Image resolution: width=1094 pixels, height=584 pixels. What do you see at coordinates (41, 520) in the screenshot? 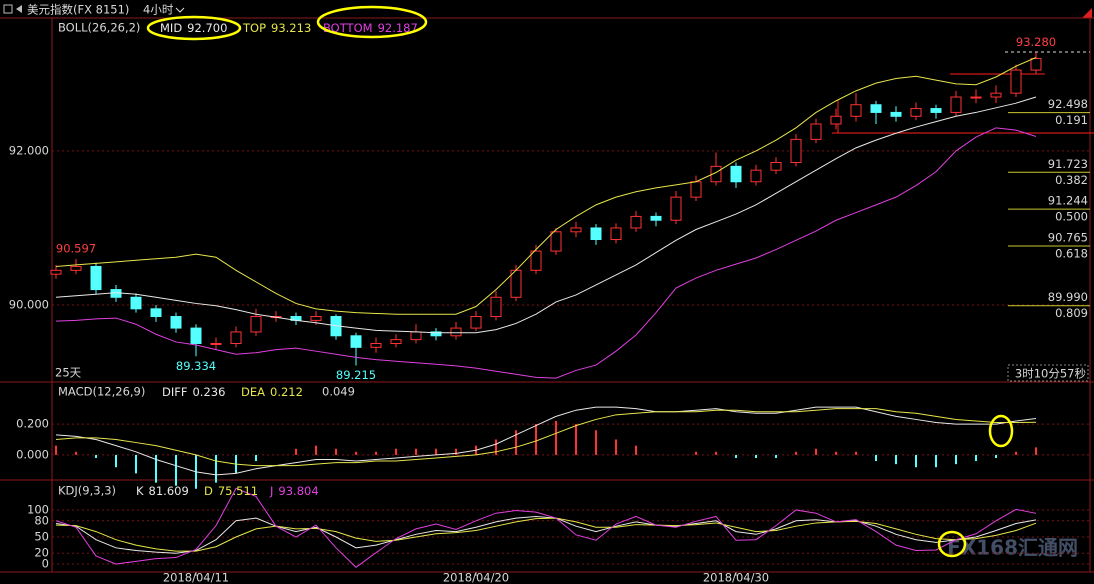
I see `y-tick-label: 80` at bounding box center [41, 520].